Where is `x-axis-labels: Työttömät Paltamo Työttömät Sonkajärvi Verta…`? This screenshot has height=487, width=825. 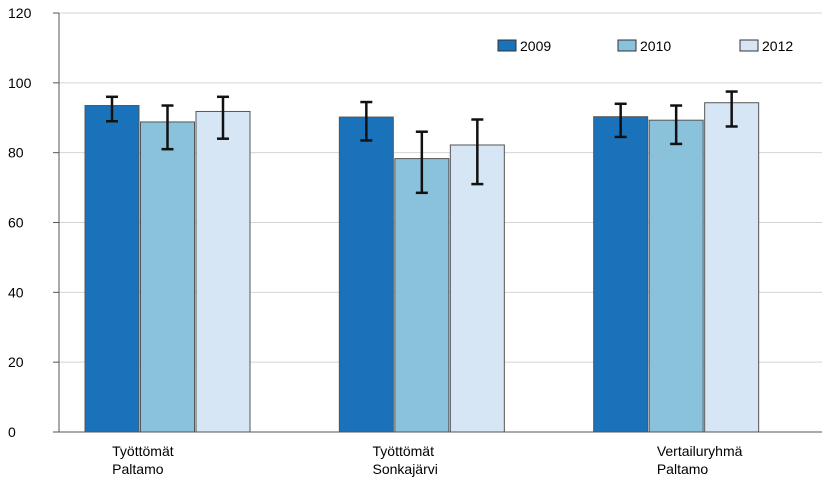
x-axis-labels: Työttömät Paltamo Työttömät Sonkajärvi Verta… is located at coordinates (427, 460).